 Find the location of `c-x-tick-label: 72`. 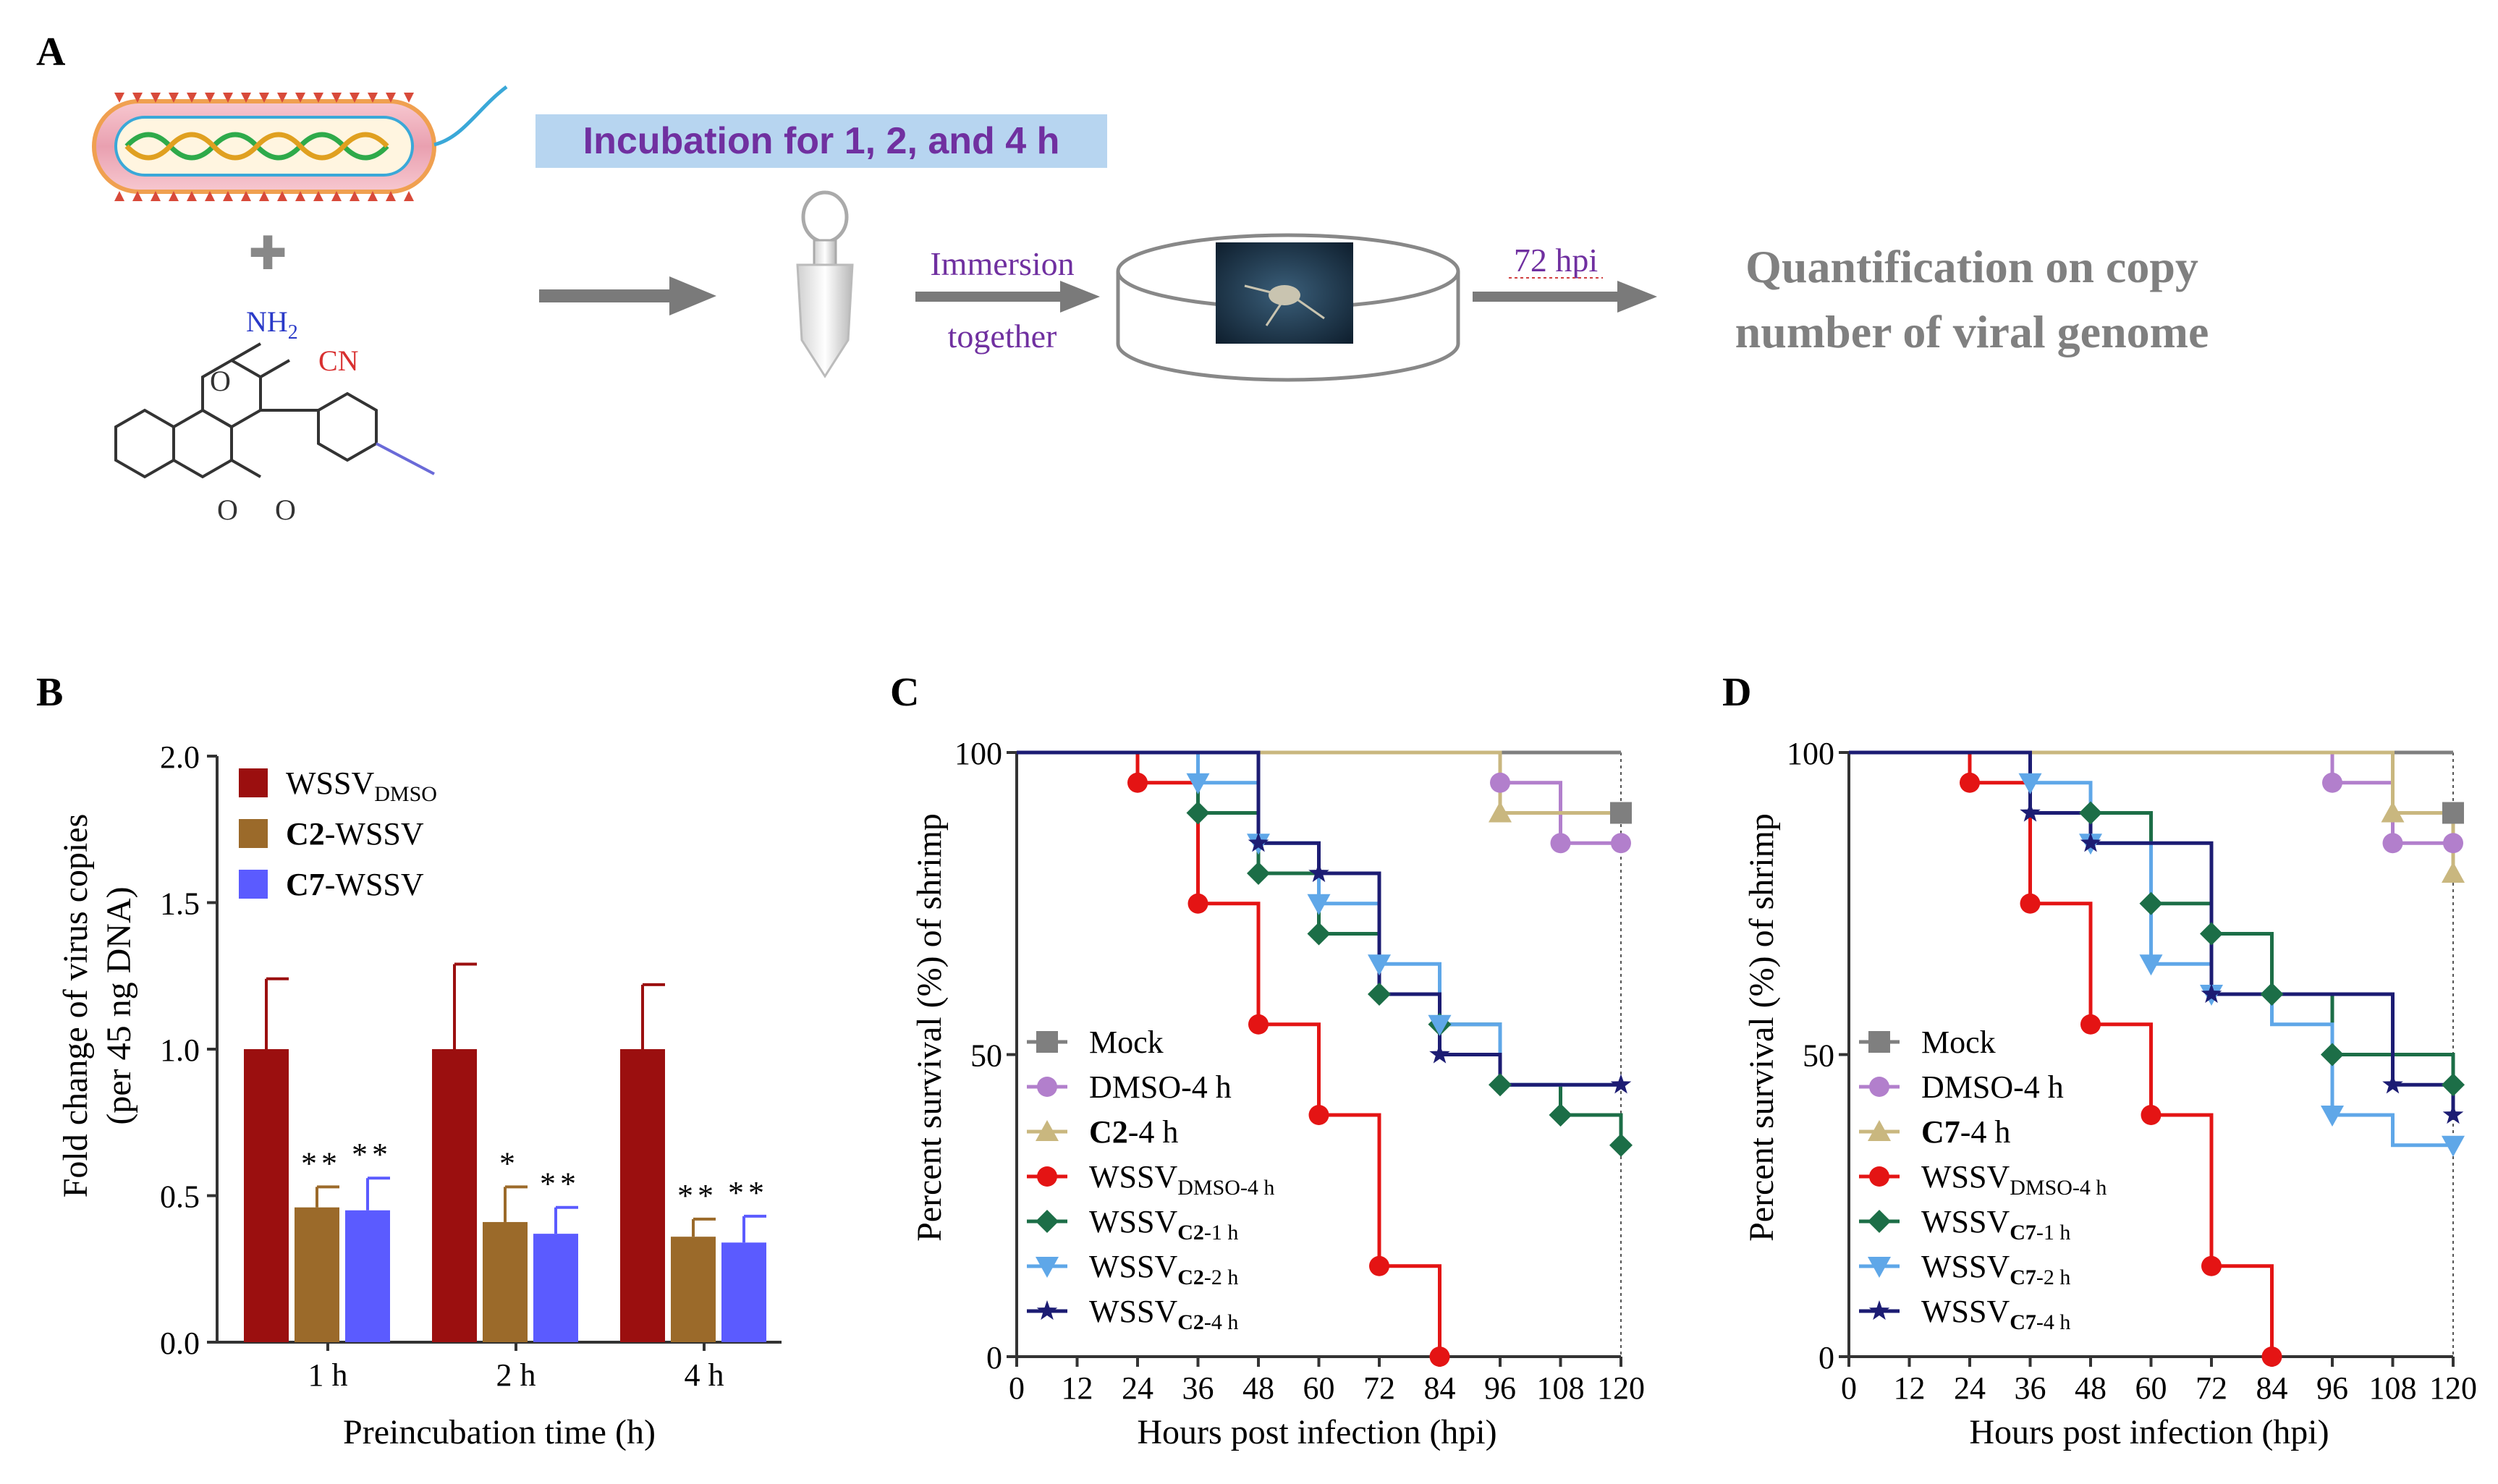

c-x-tick-label: 72 is located at coordinates (1379, 1388).